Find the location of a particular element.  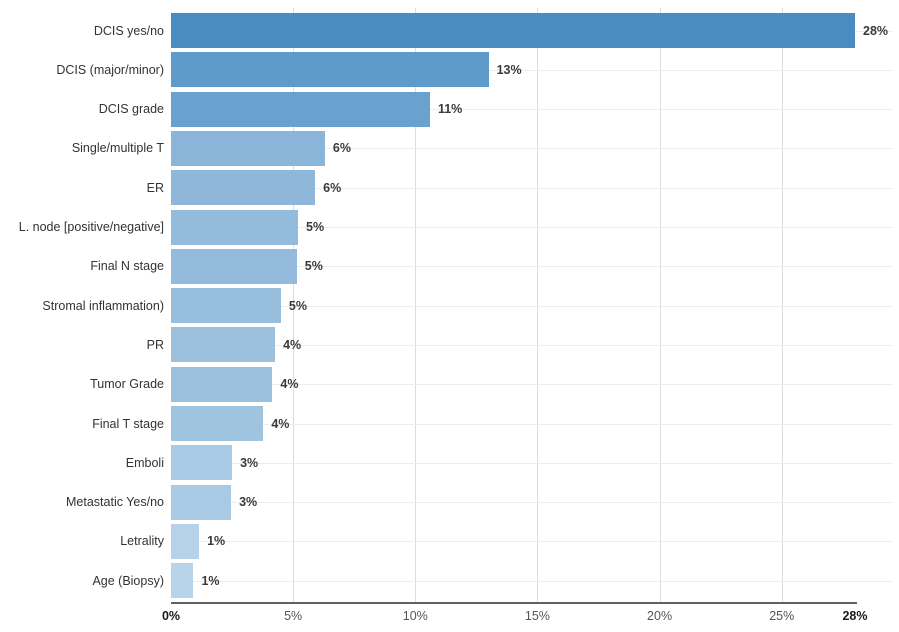

category-label: Final N stage is located at coordinates (127, 266).